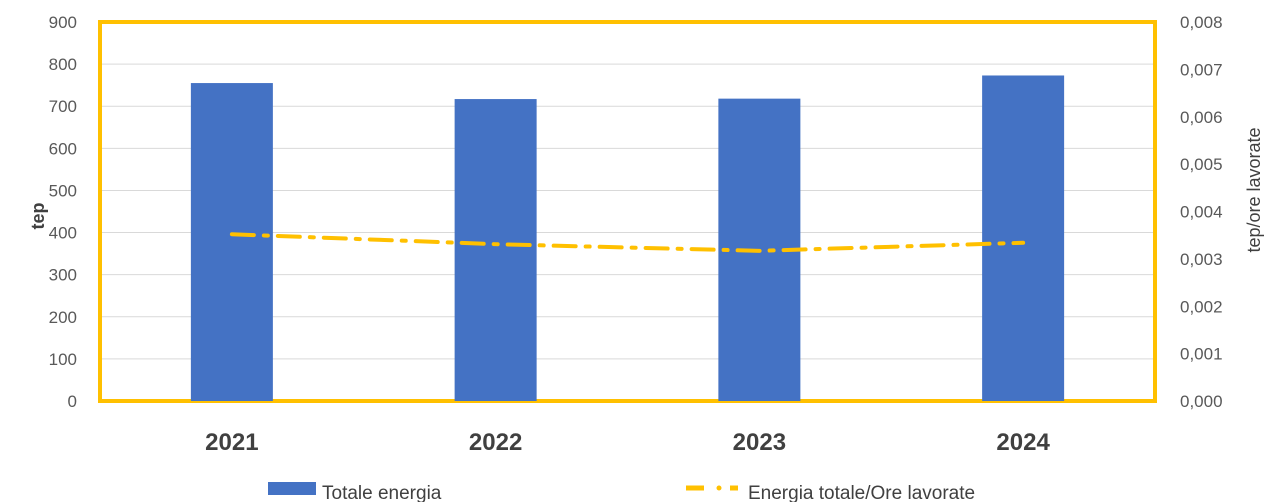 The width and height of the screenshot is (1269, 502). Describe the element at coordinates (627, 442) in the screenshot. I see `x-axis-labels: 2021 2022 2023 2024` at that location.